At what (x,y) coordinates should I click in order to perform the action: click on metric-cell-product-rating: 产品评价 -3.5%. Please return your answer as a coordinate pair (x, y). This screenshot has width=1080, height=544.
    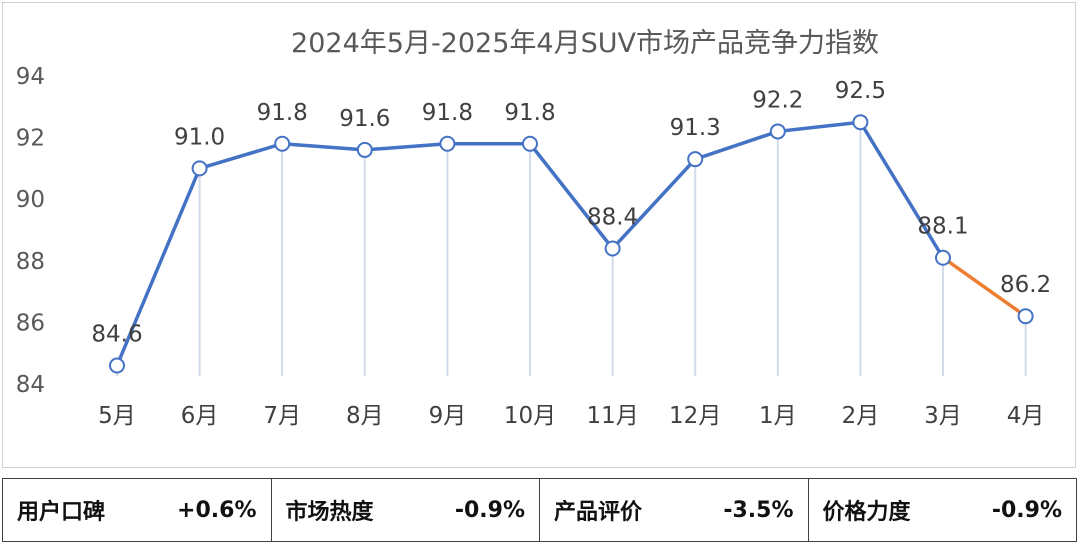
    Looking at the image, I should click on (674, 510).